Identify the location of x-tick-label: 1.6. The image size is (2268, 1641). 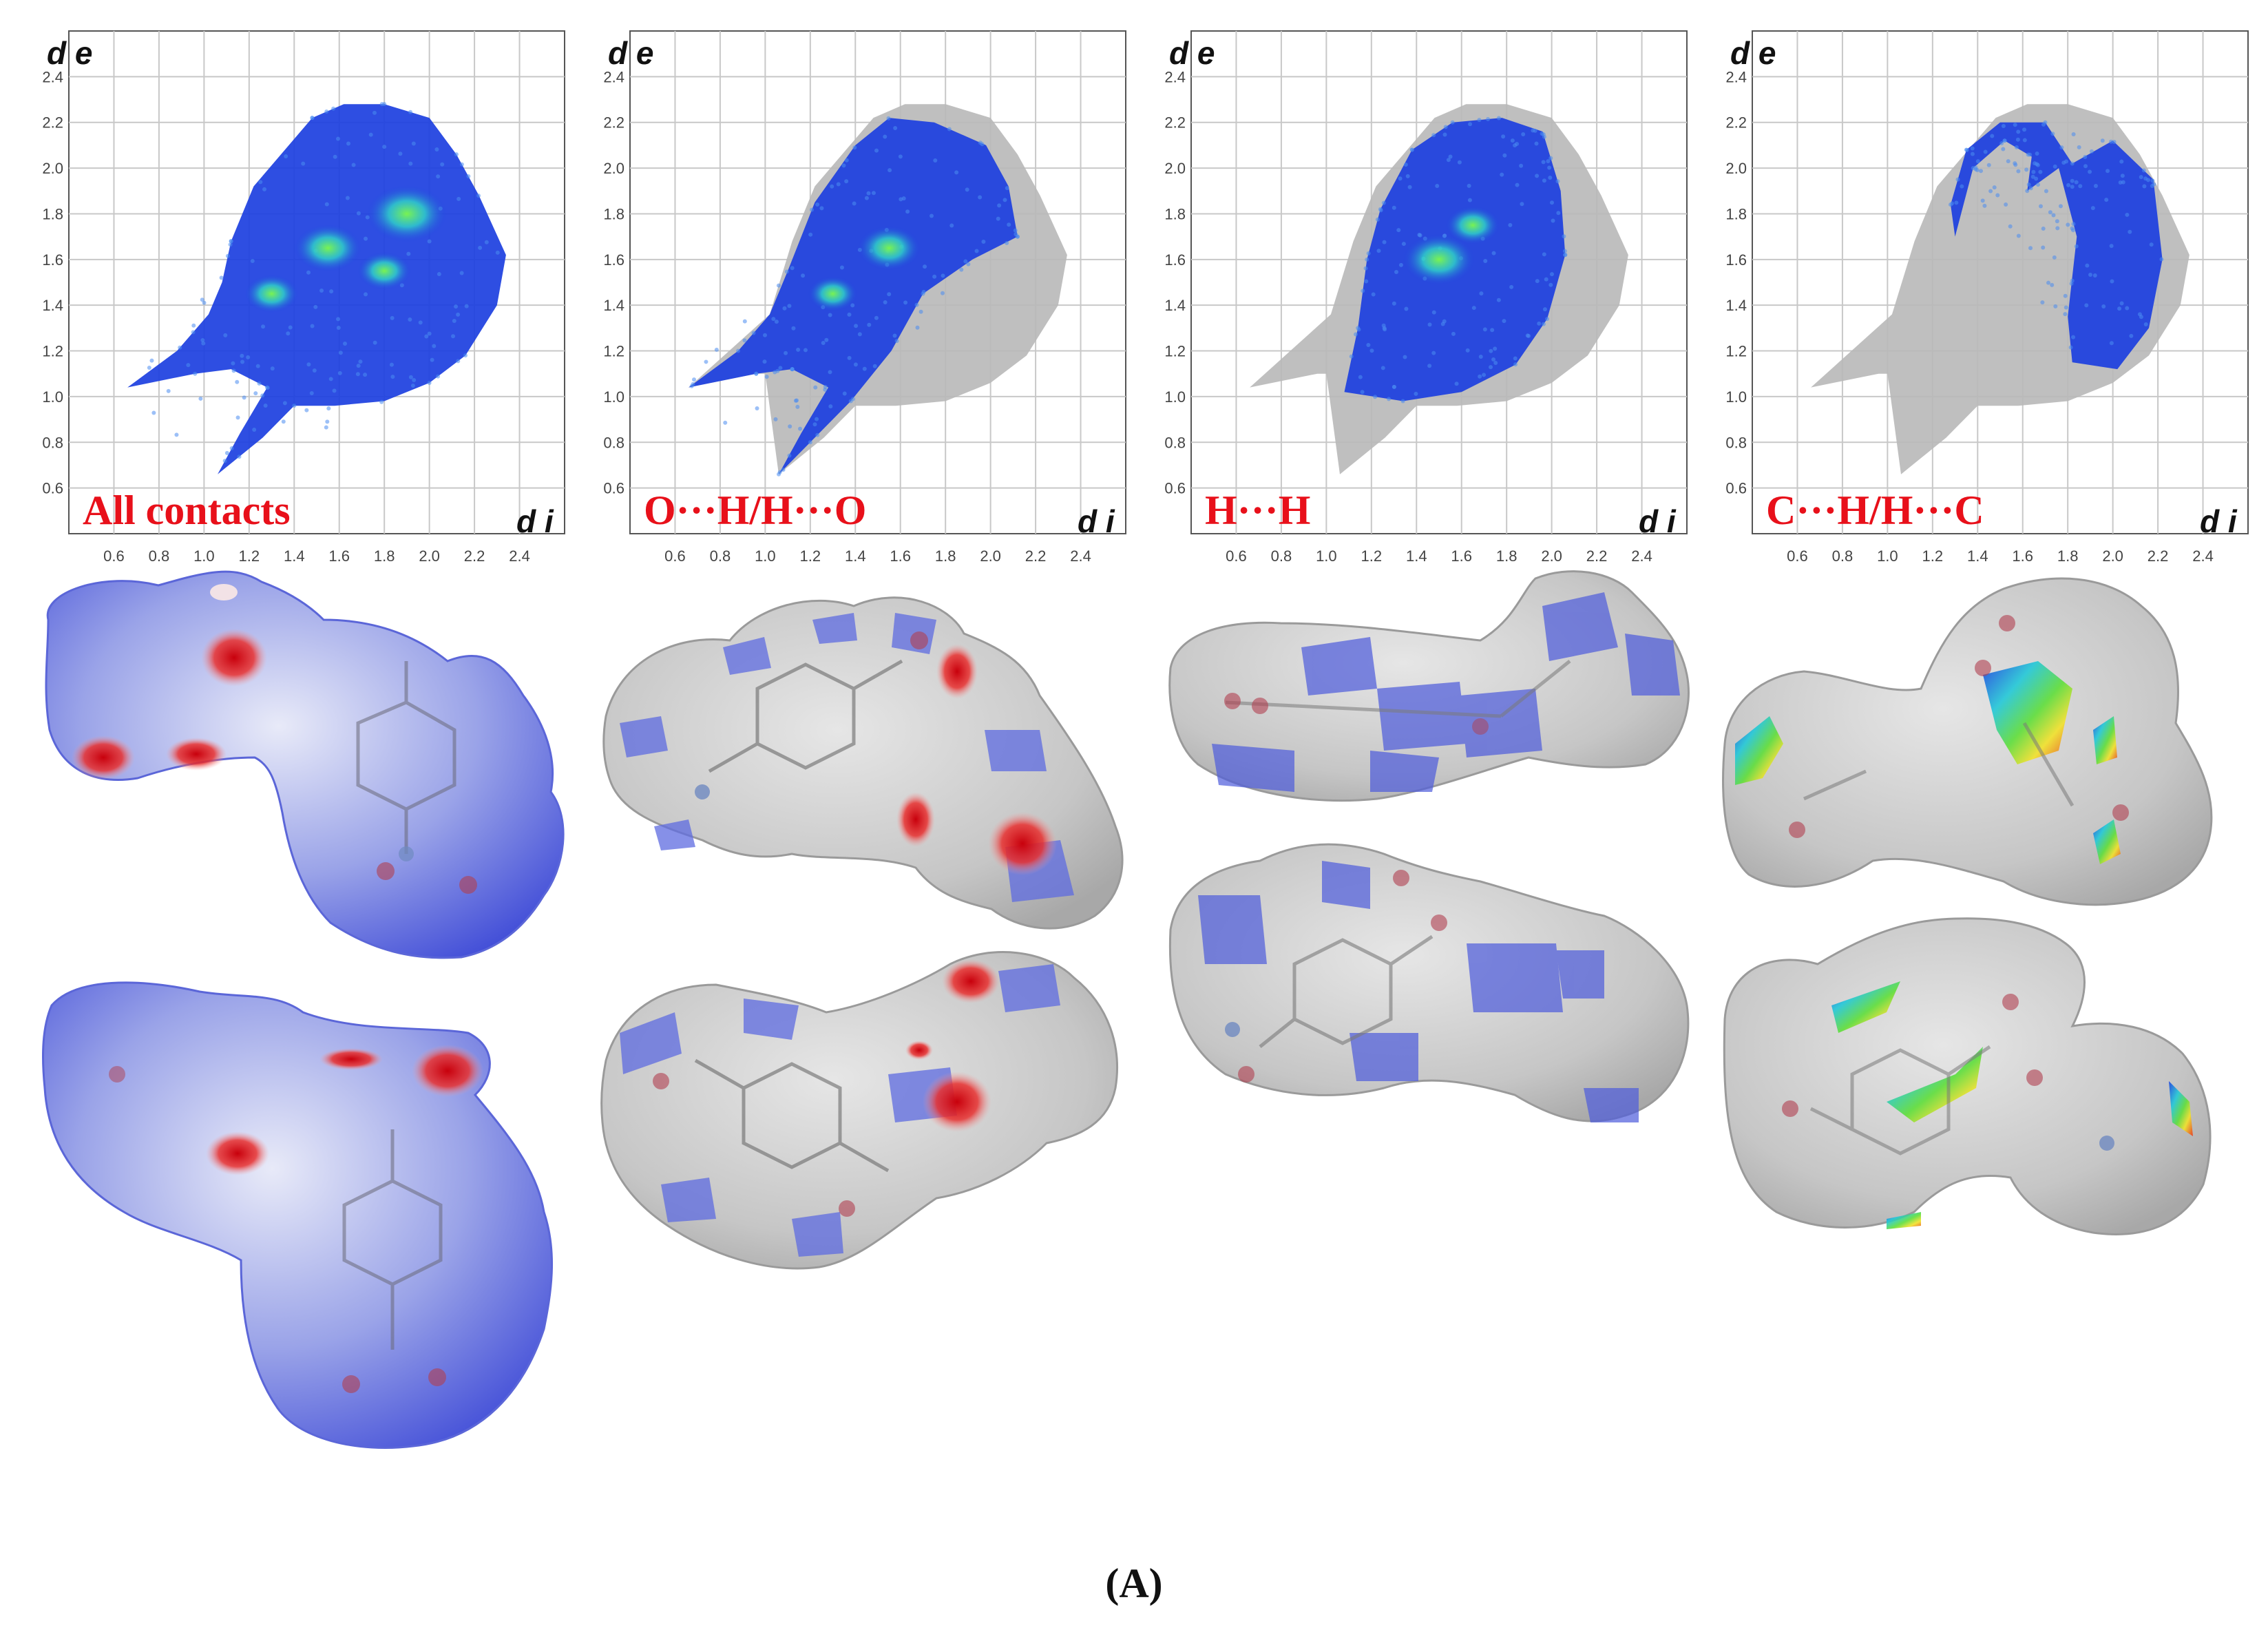
(900, 556).